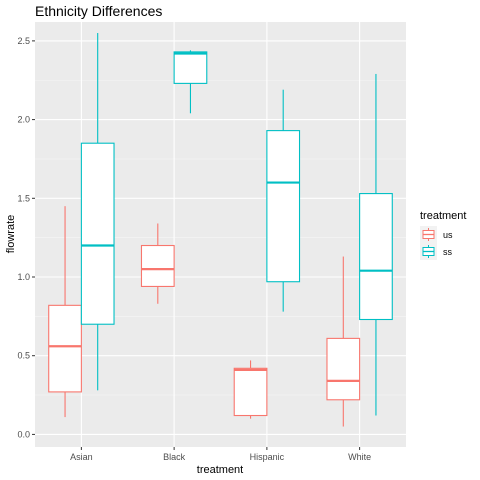  I want to click on chart-title: Ethnicity Differences, so click(98, 11).